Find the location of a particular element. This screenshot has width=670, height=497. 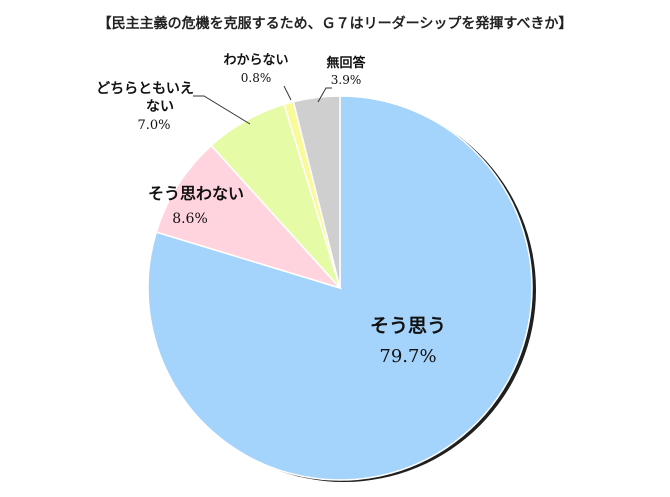

slice-2-value-label: 7.0% is located at coordinates (153, 125).